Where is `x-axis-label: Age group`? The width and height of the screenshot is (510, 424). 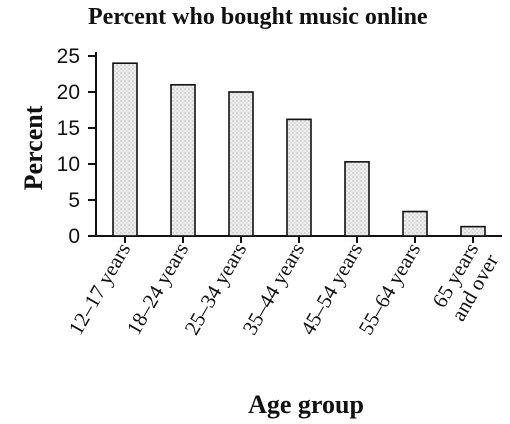 x-axis-label: Age group is located at coordinates (306, 404).